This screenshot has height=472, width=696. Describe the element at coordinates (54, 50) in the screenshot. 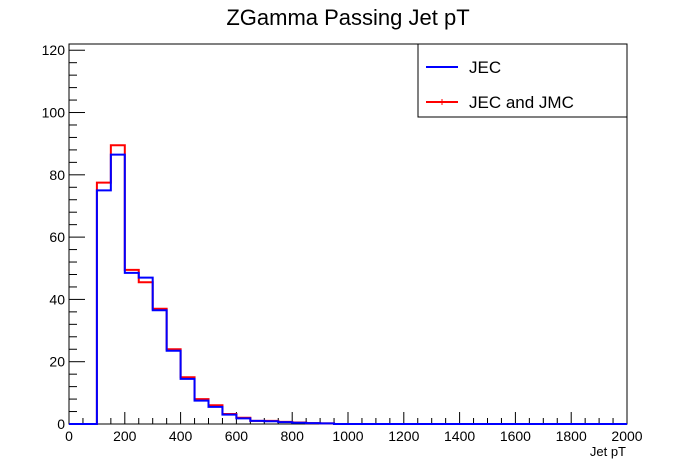

I see `y-tick-label: 120` at that location.